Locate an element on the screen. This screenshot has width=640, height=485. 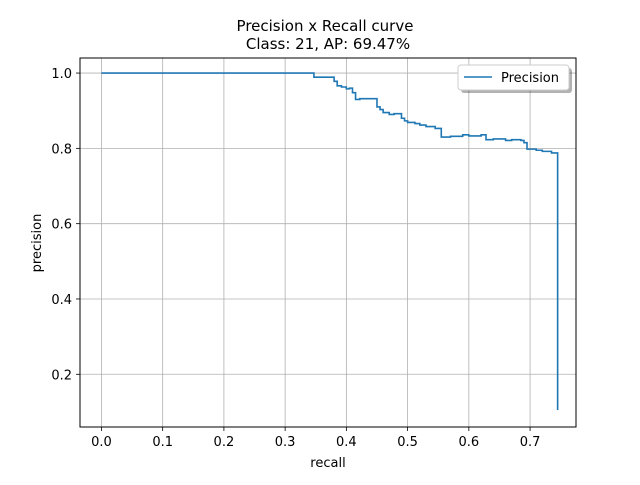
x-tick-label: 0.7 is located at coordinates (530, 442).